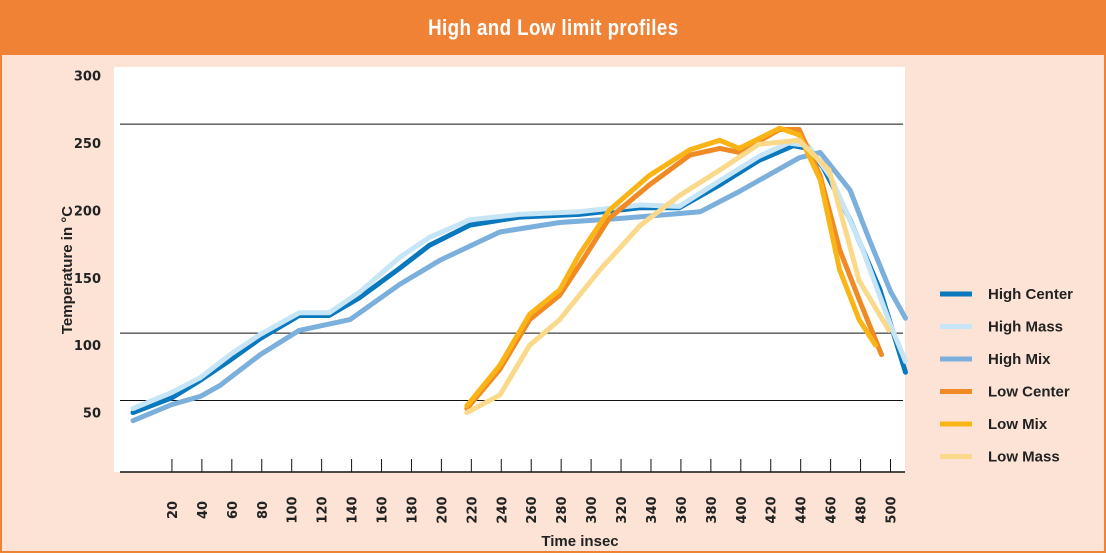  What do you see at coordinates (502, 509) in the screenshot?
I see `x-tick-label: 240` at bounding box center [502, 509].